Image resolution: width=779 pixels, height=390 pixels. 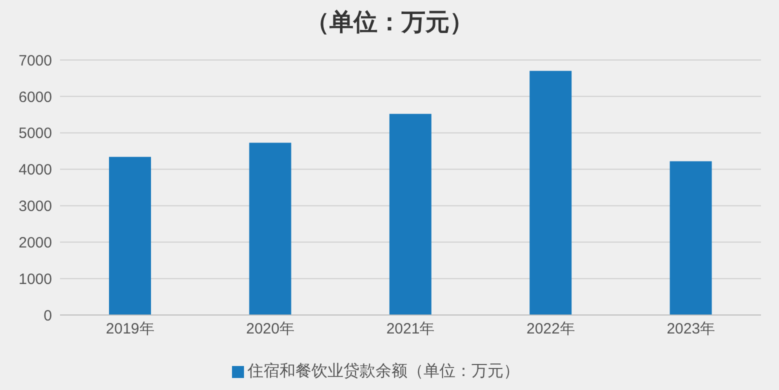 I want to click on y-tick-label: 1000, so click(x=35, y=279).